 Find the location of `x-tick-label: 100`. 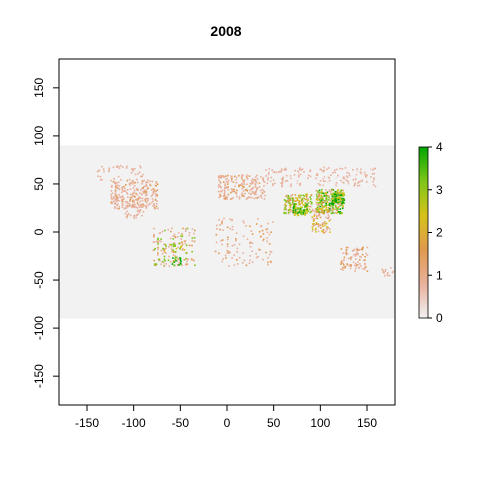

x-tick-label: 100 is located at coordinates (320, 423).